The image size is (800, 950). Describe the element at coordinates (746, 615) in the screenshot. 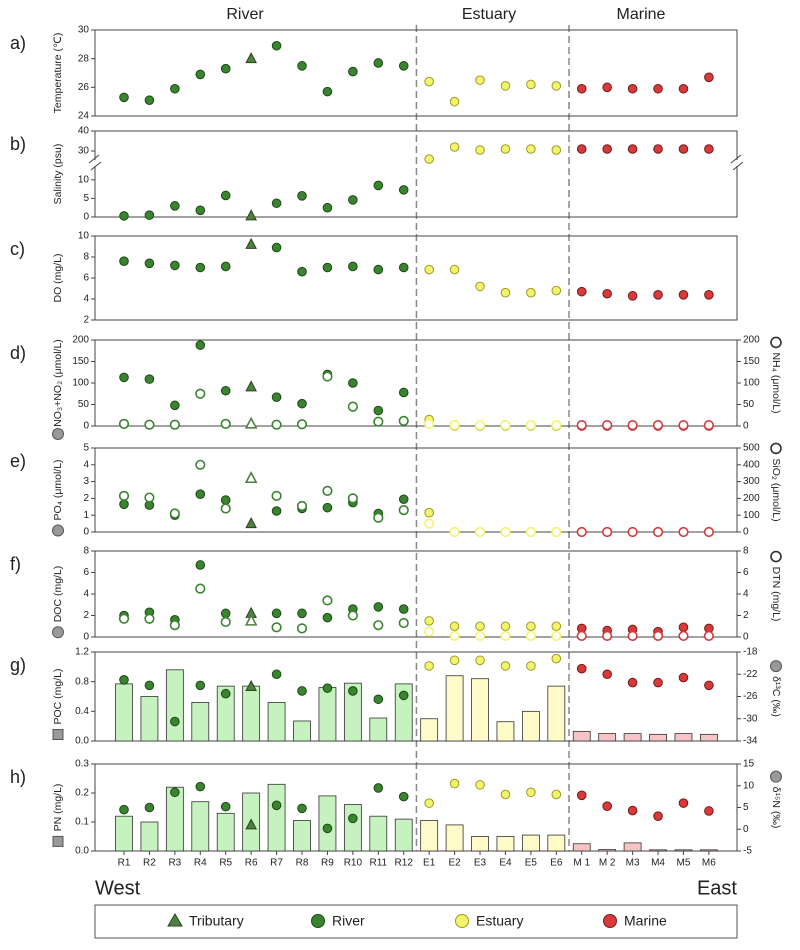

I see `y2-tick-label: 2` at that location.